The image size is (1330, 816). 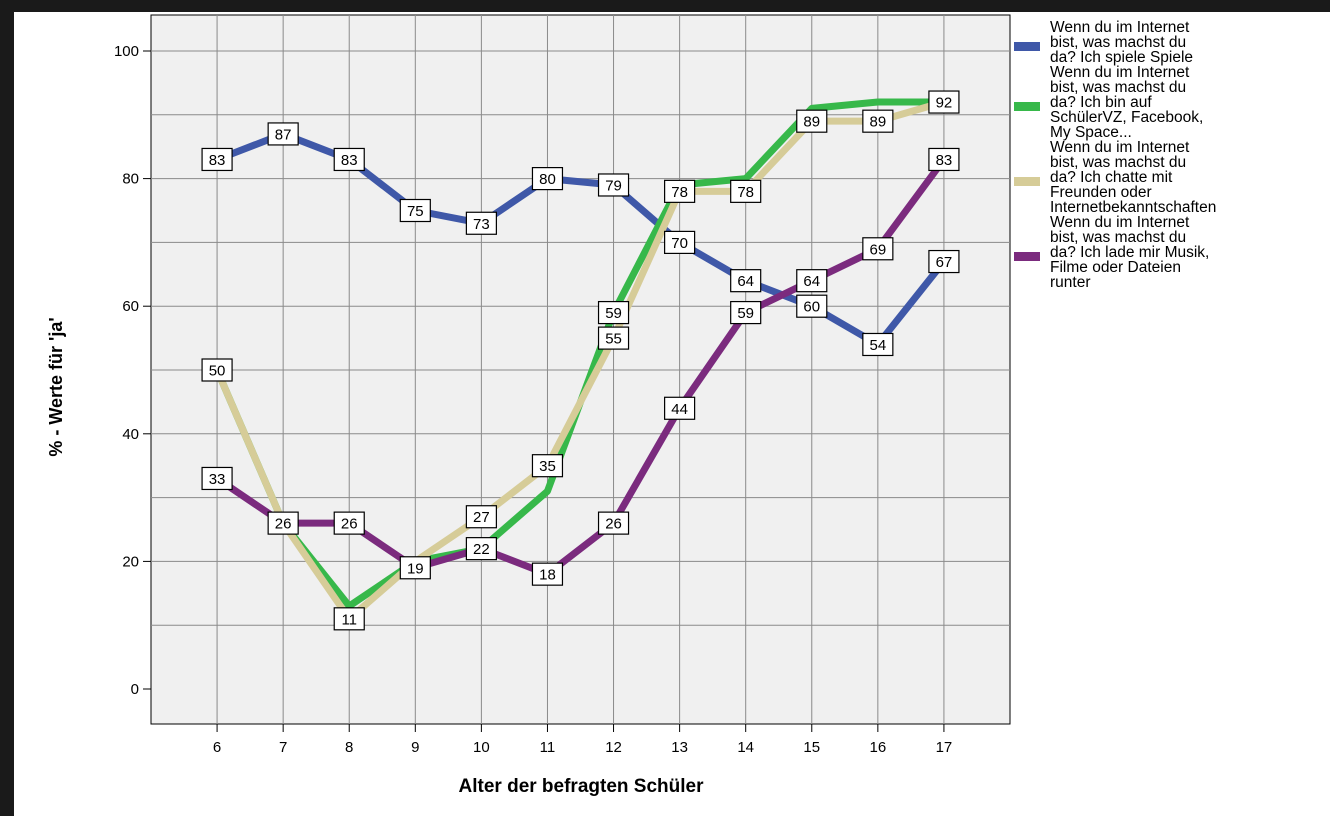 I want to click on data-label-value: 75, so click(x=415, y=211).